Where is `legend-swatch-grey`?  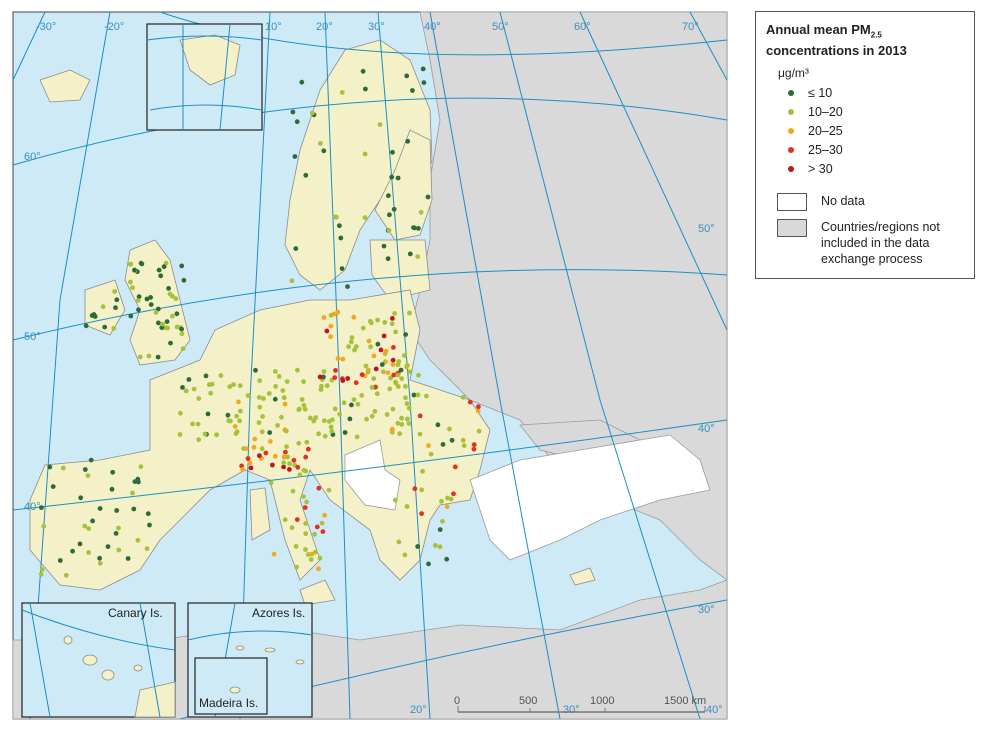
legend-swatch-grey is located at coordinates (792, 227).